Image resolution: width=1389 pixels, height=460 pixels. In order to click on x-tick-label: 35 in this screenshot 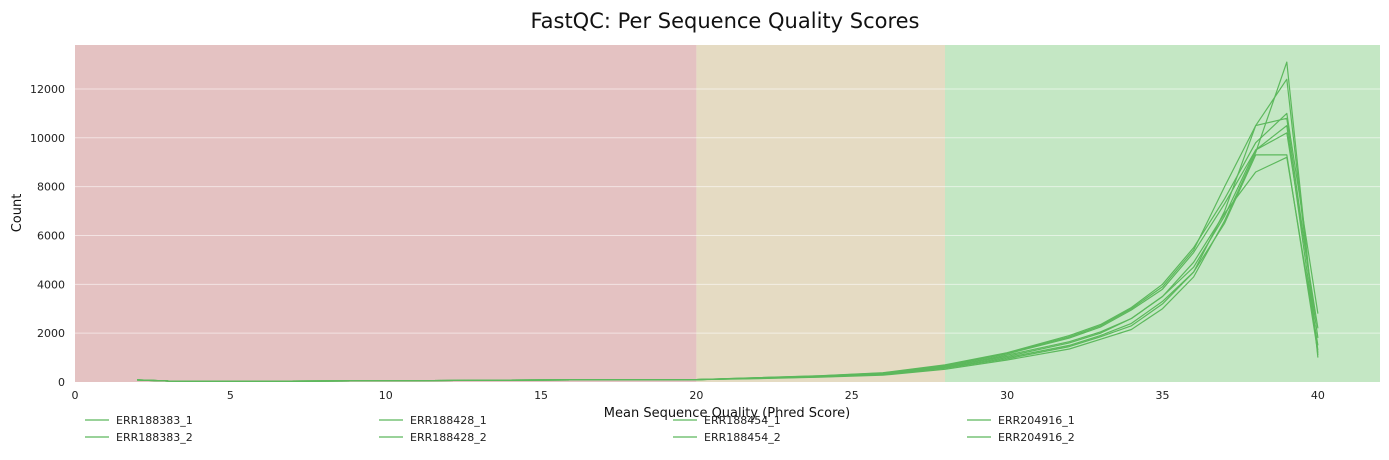, I will do `click(1163, 395)`.